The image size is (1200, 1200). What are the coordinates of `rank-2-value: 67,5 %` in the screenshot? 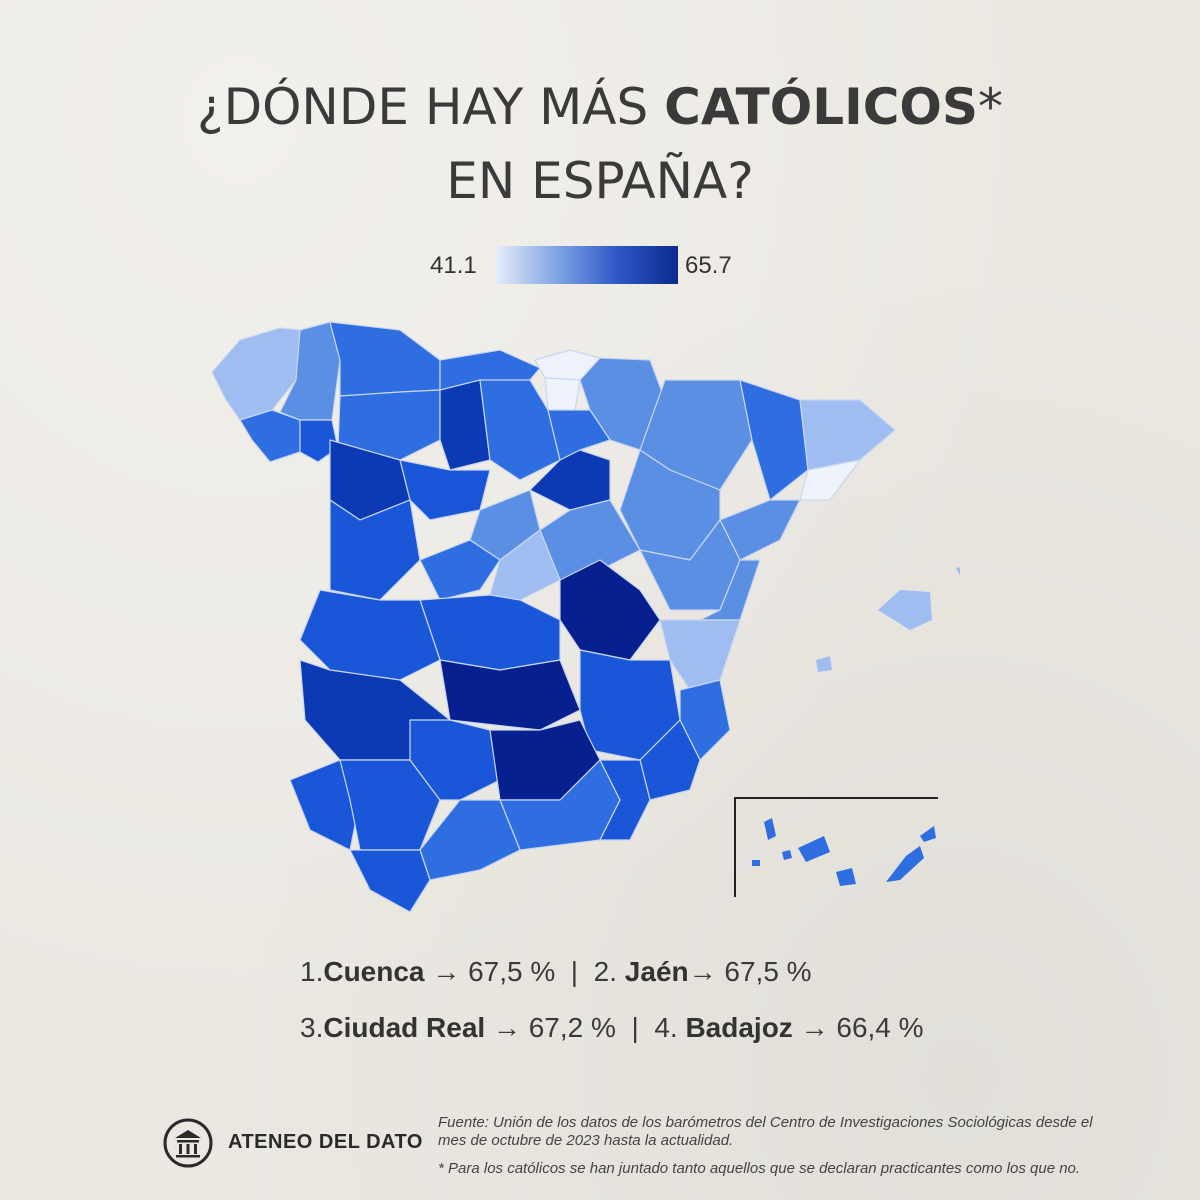 It's located at (768, 971).